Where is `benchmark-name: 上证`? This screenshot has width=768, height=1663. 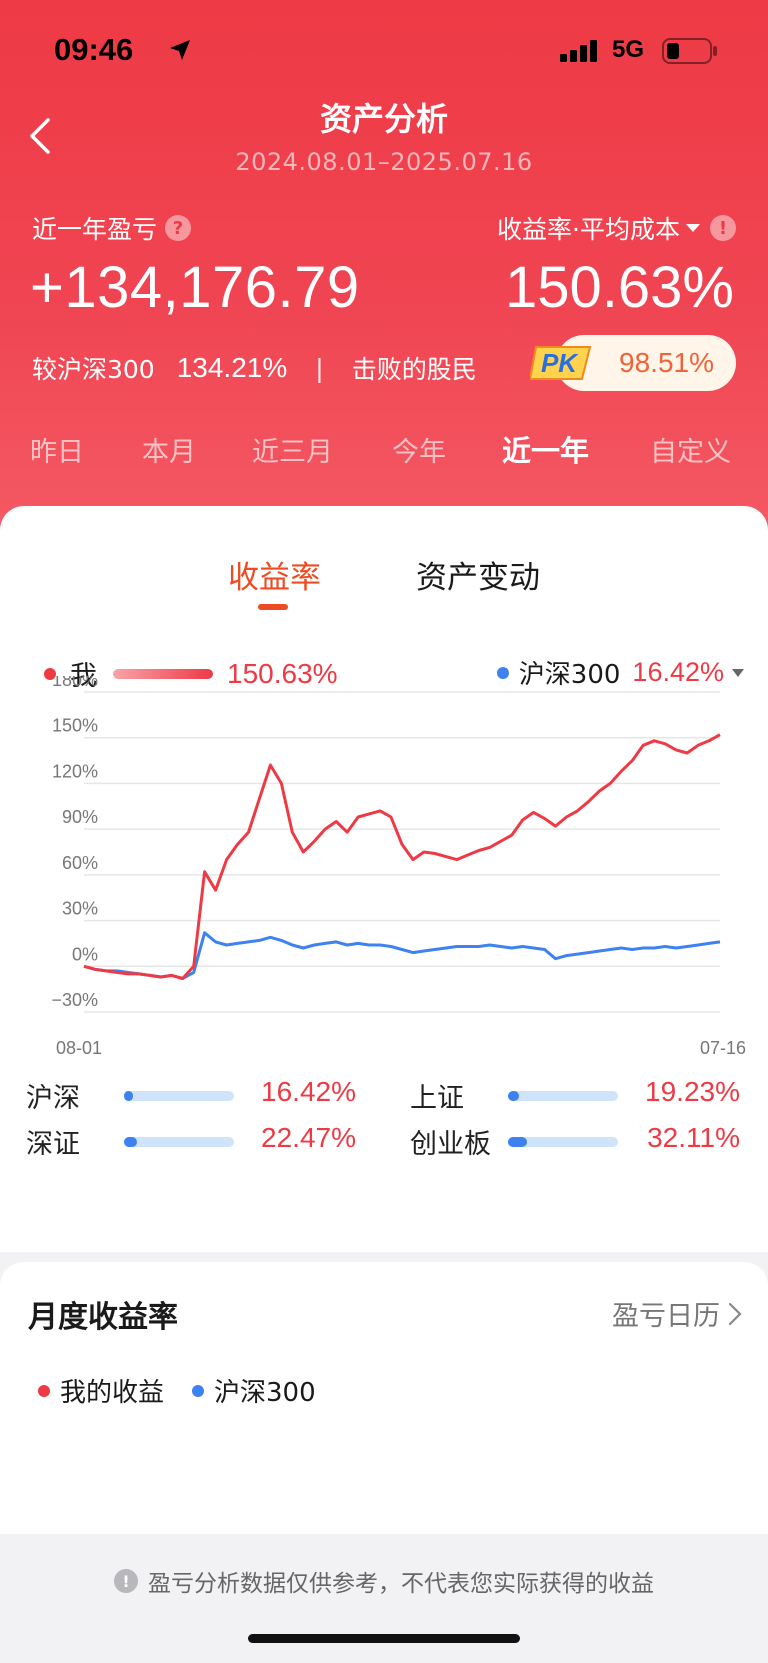 benchmark-name: 上证 is located at coordinates (437, 1098).